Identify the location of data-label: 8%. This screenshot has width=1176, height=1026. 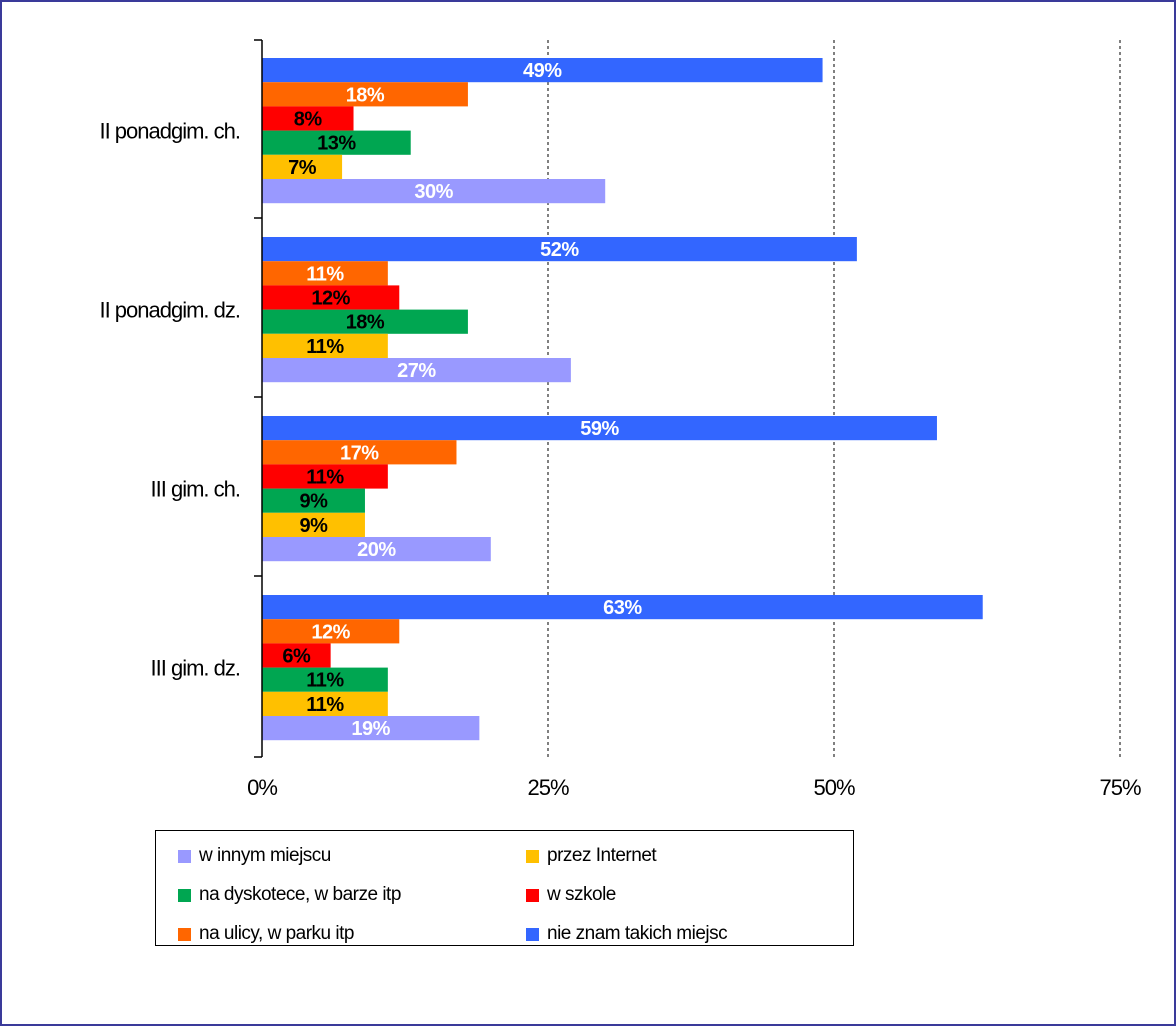
(308, 120).